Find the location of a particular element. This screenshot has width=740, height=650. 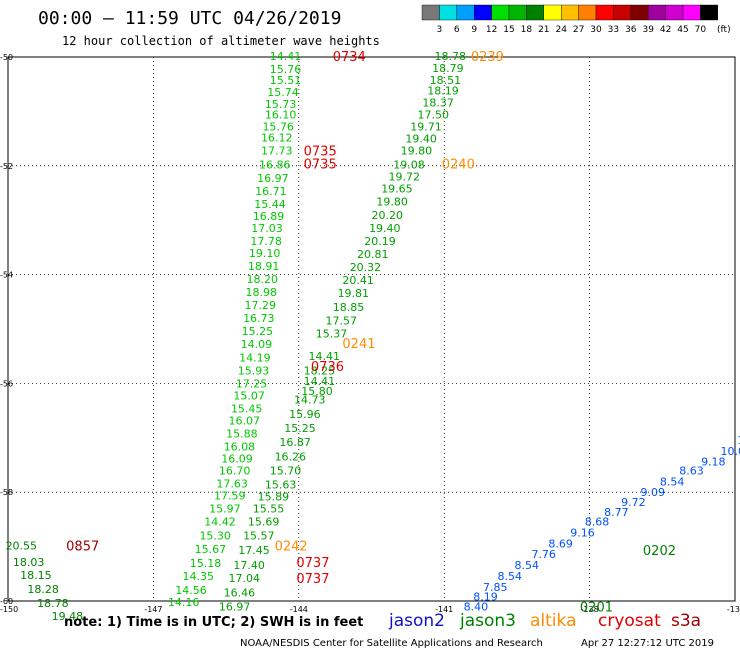

swh-value: 15.69 is located at coordinates (264, 522).